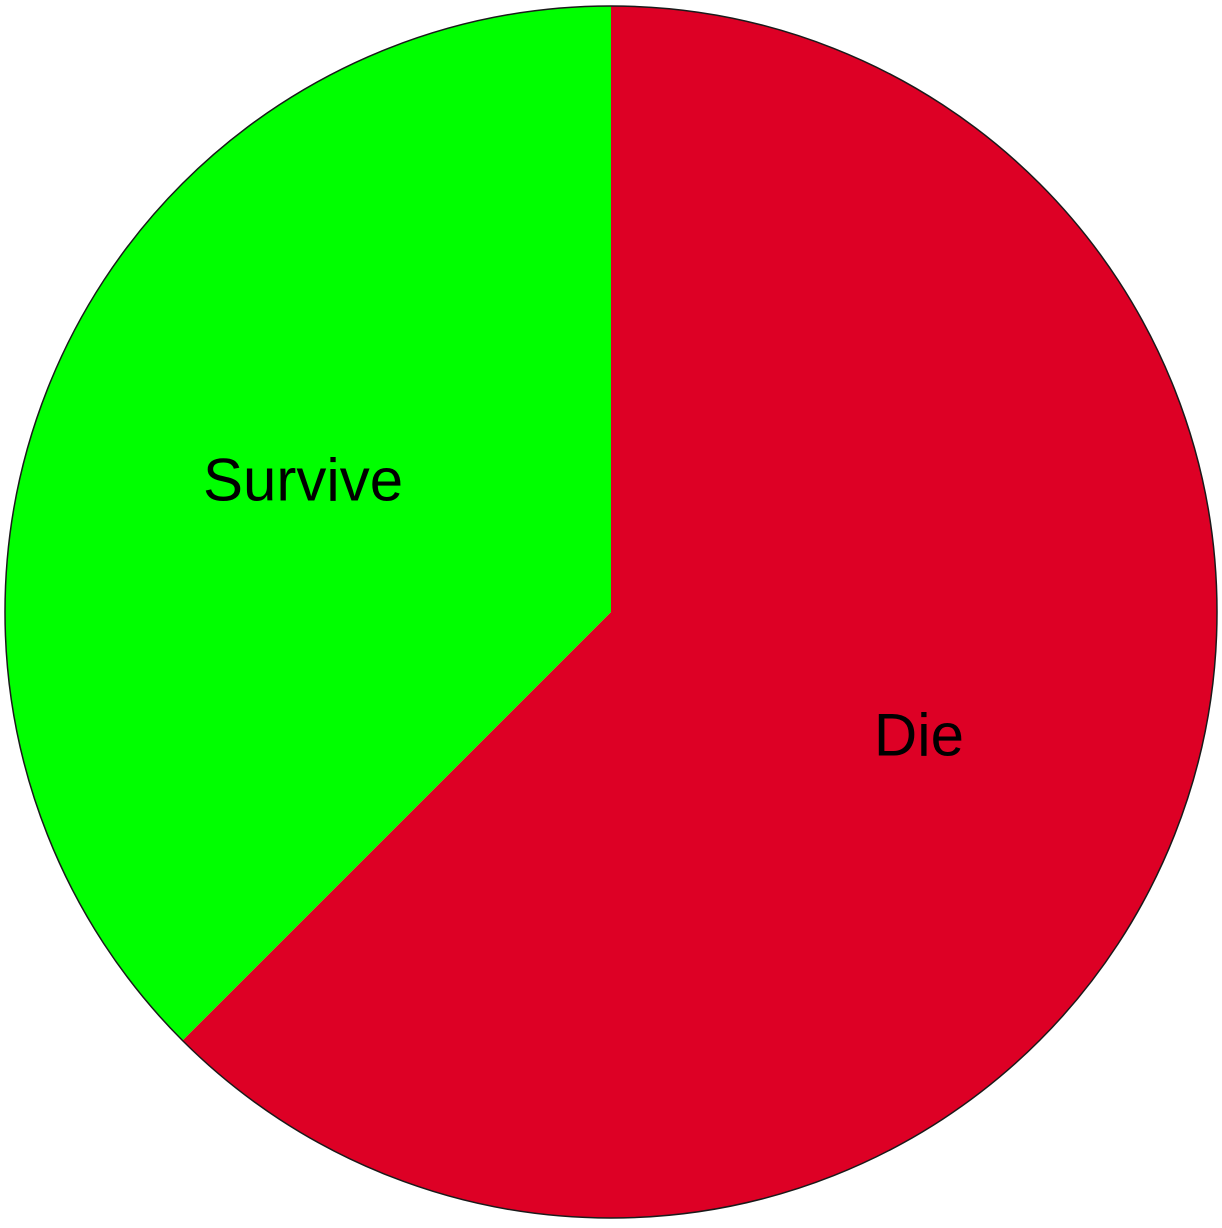 This screenshot has height=1228, width=1222. I want to click on pie-label-die: Die, so click(919, 734).